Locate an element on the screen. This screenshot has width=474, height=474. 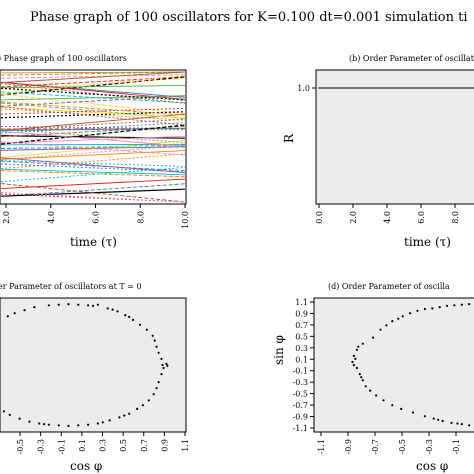
panel-d-frame is located at coordinates (393, 365).